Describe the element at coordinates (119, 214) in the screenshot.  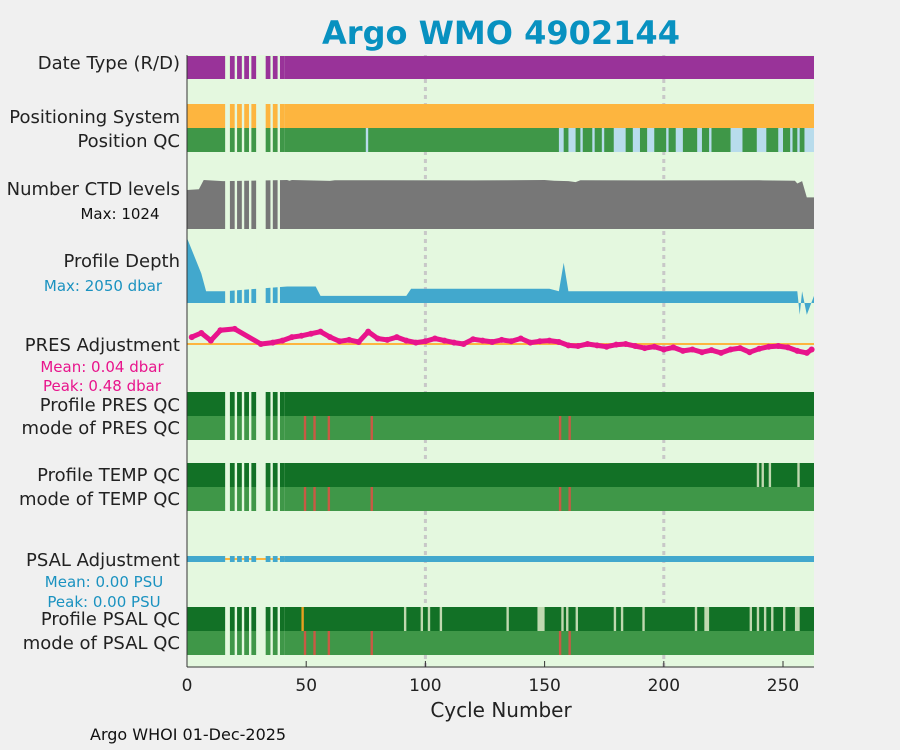
I see `ctd-levels-sublabel: Max: 1024` at that location.